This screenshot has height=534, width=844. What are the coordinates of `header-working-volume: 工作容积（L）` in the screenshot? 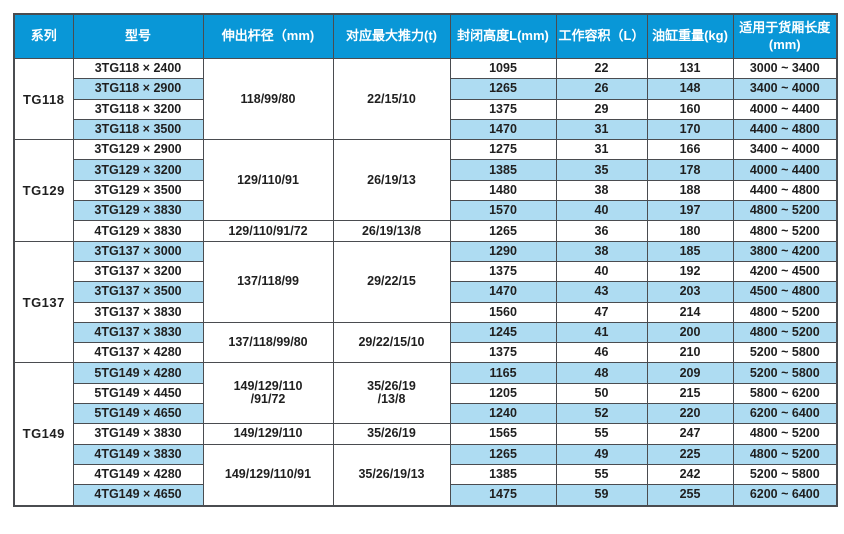 It's located at (601, 36).